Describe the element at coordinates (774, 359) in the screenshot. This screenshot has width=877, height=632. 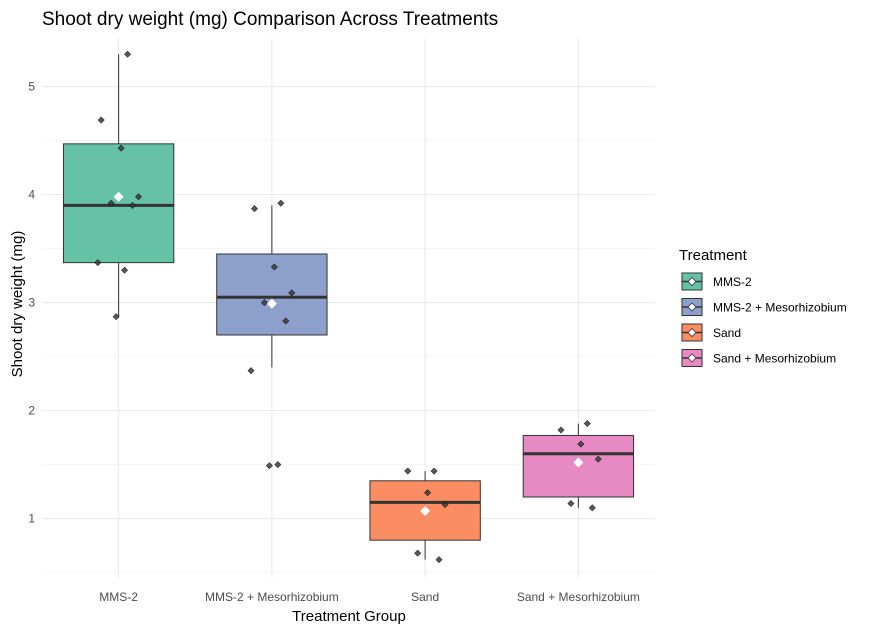
I see `legend-label: Sand + Mesorhizobium` at that location.